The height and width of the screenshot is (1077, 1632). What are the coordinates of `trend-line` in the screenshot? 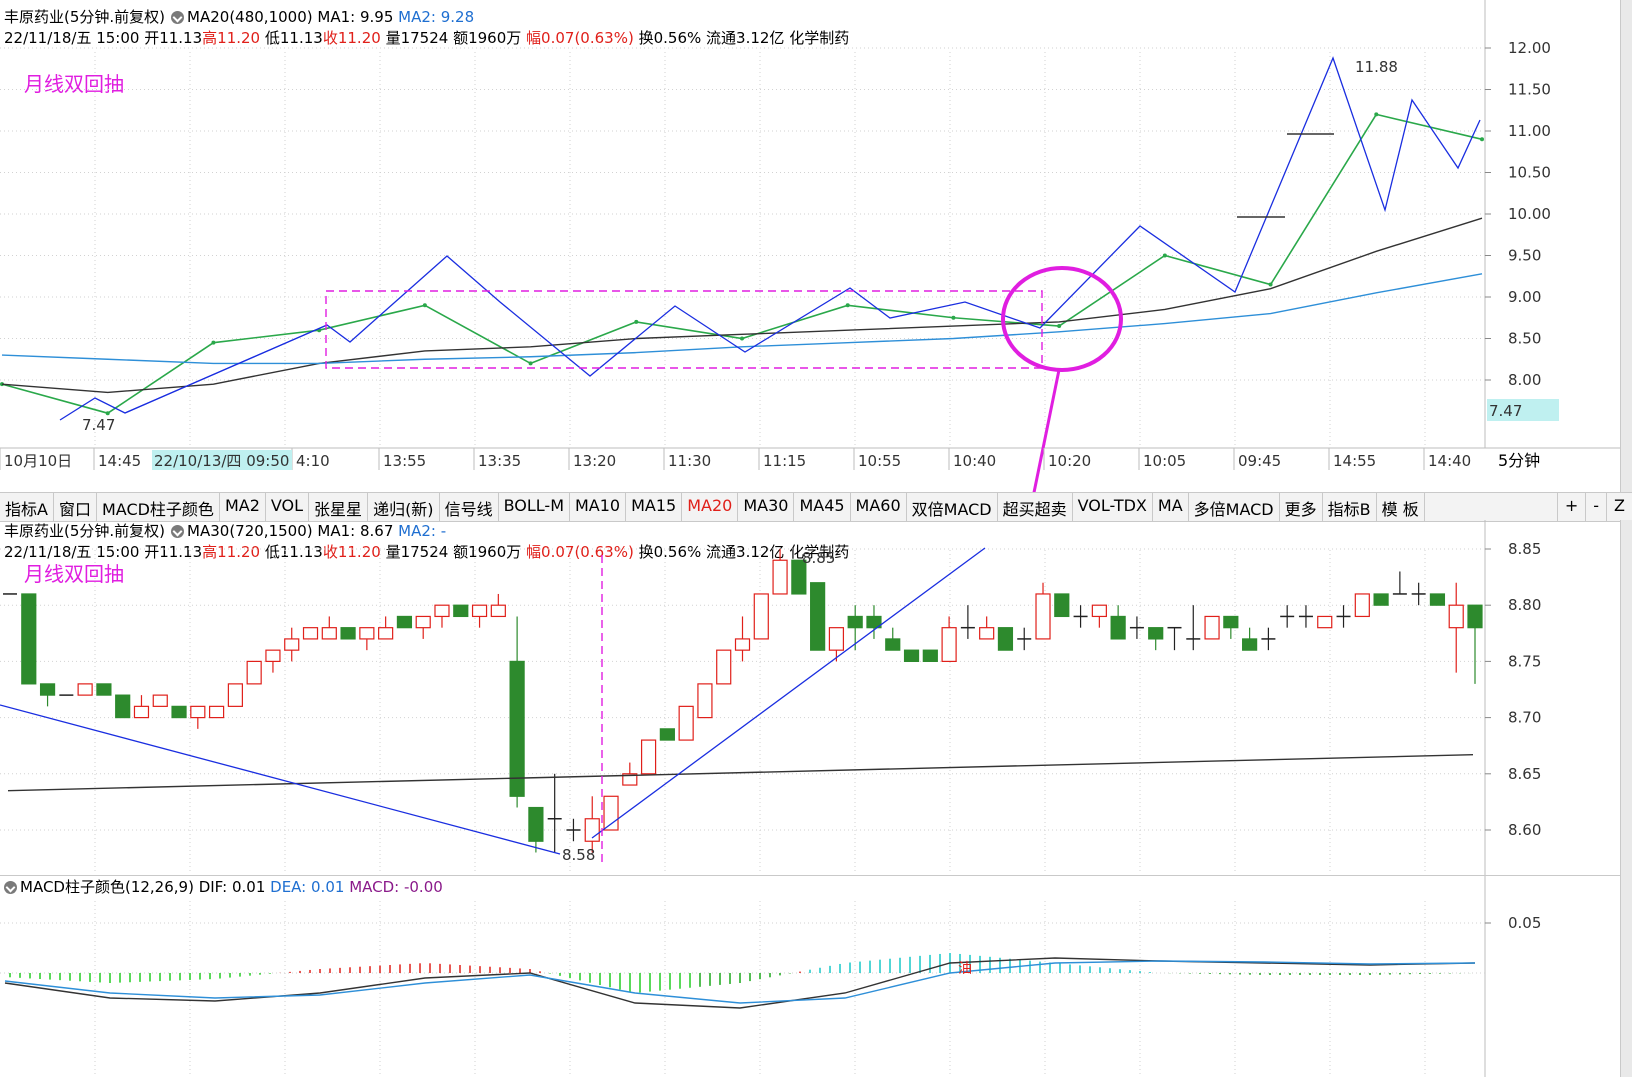 It's located at (280, 779).